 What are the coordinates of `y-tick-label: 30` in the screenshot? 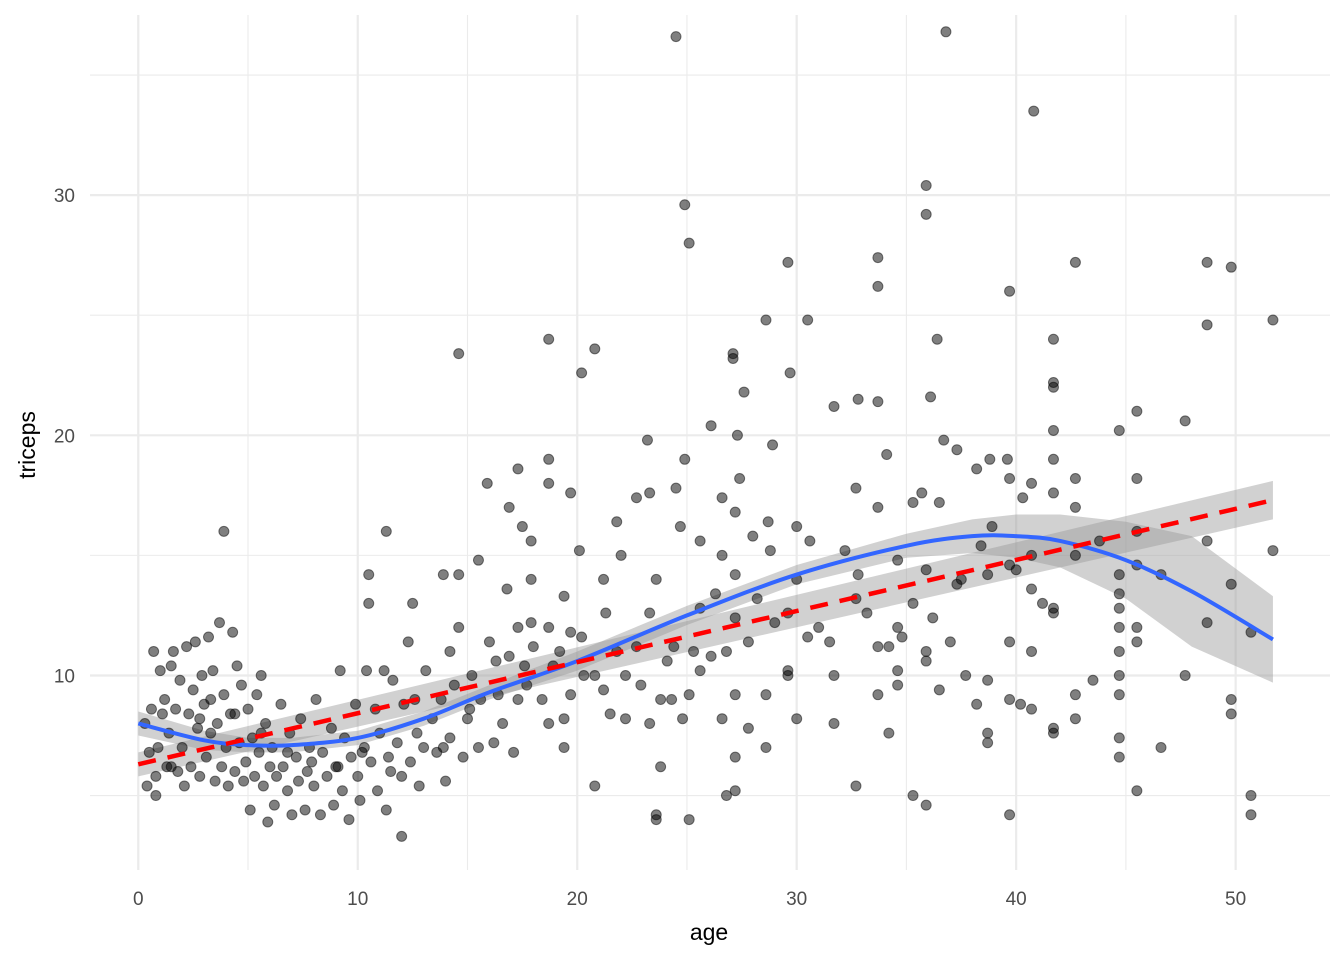 It's located at (64, 196).